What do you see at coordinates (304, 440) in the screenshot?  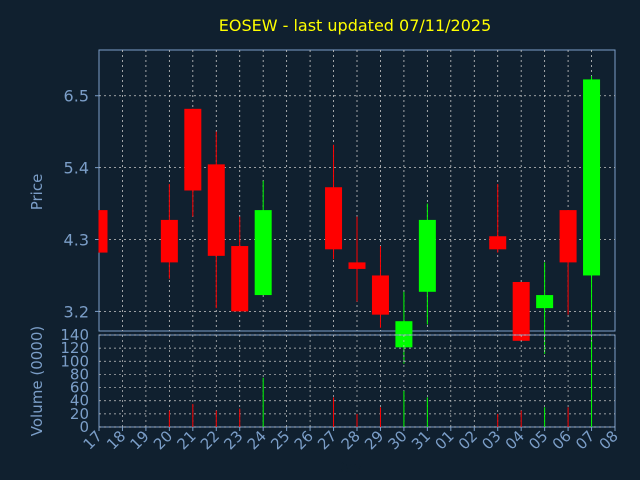 I see `x-tick-label: 26` at bounding box center [304, 440].